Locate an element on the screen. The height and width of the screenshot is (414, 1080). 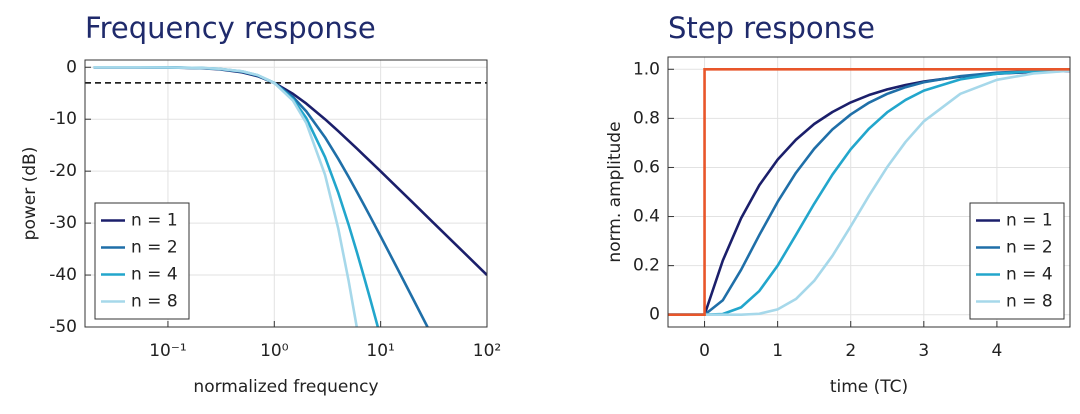
y-tick-label: 1.0 is located at coordinates (646, 69).